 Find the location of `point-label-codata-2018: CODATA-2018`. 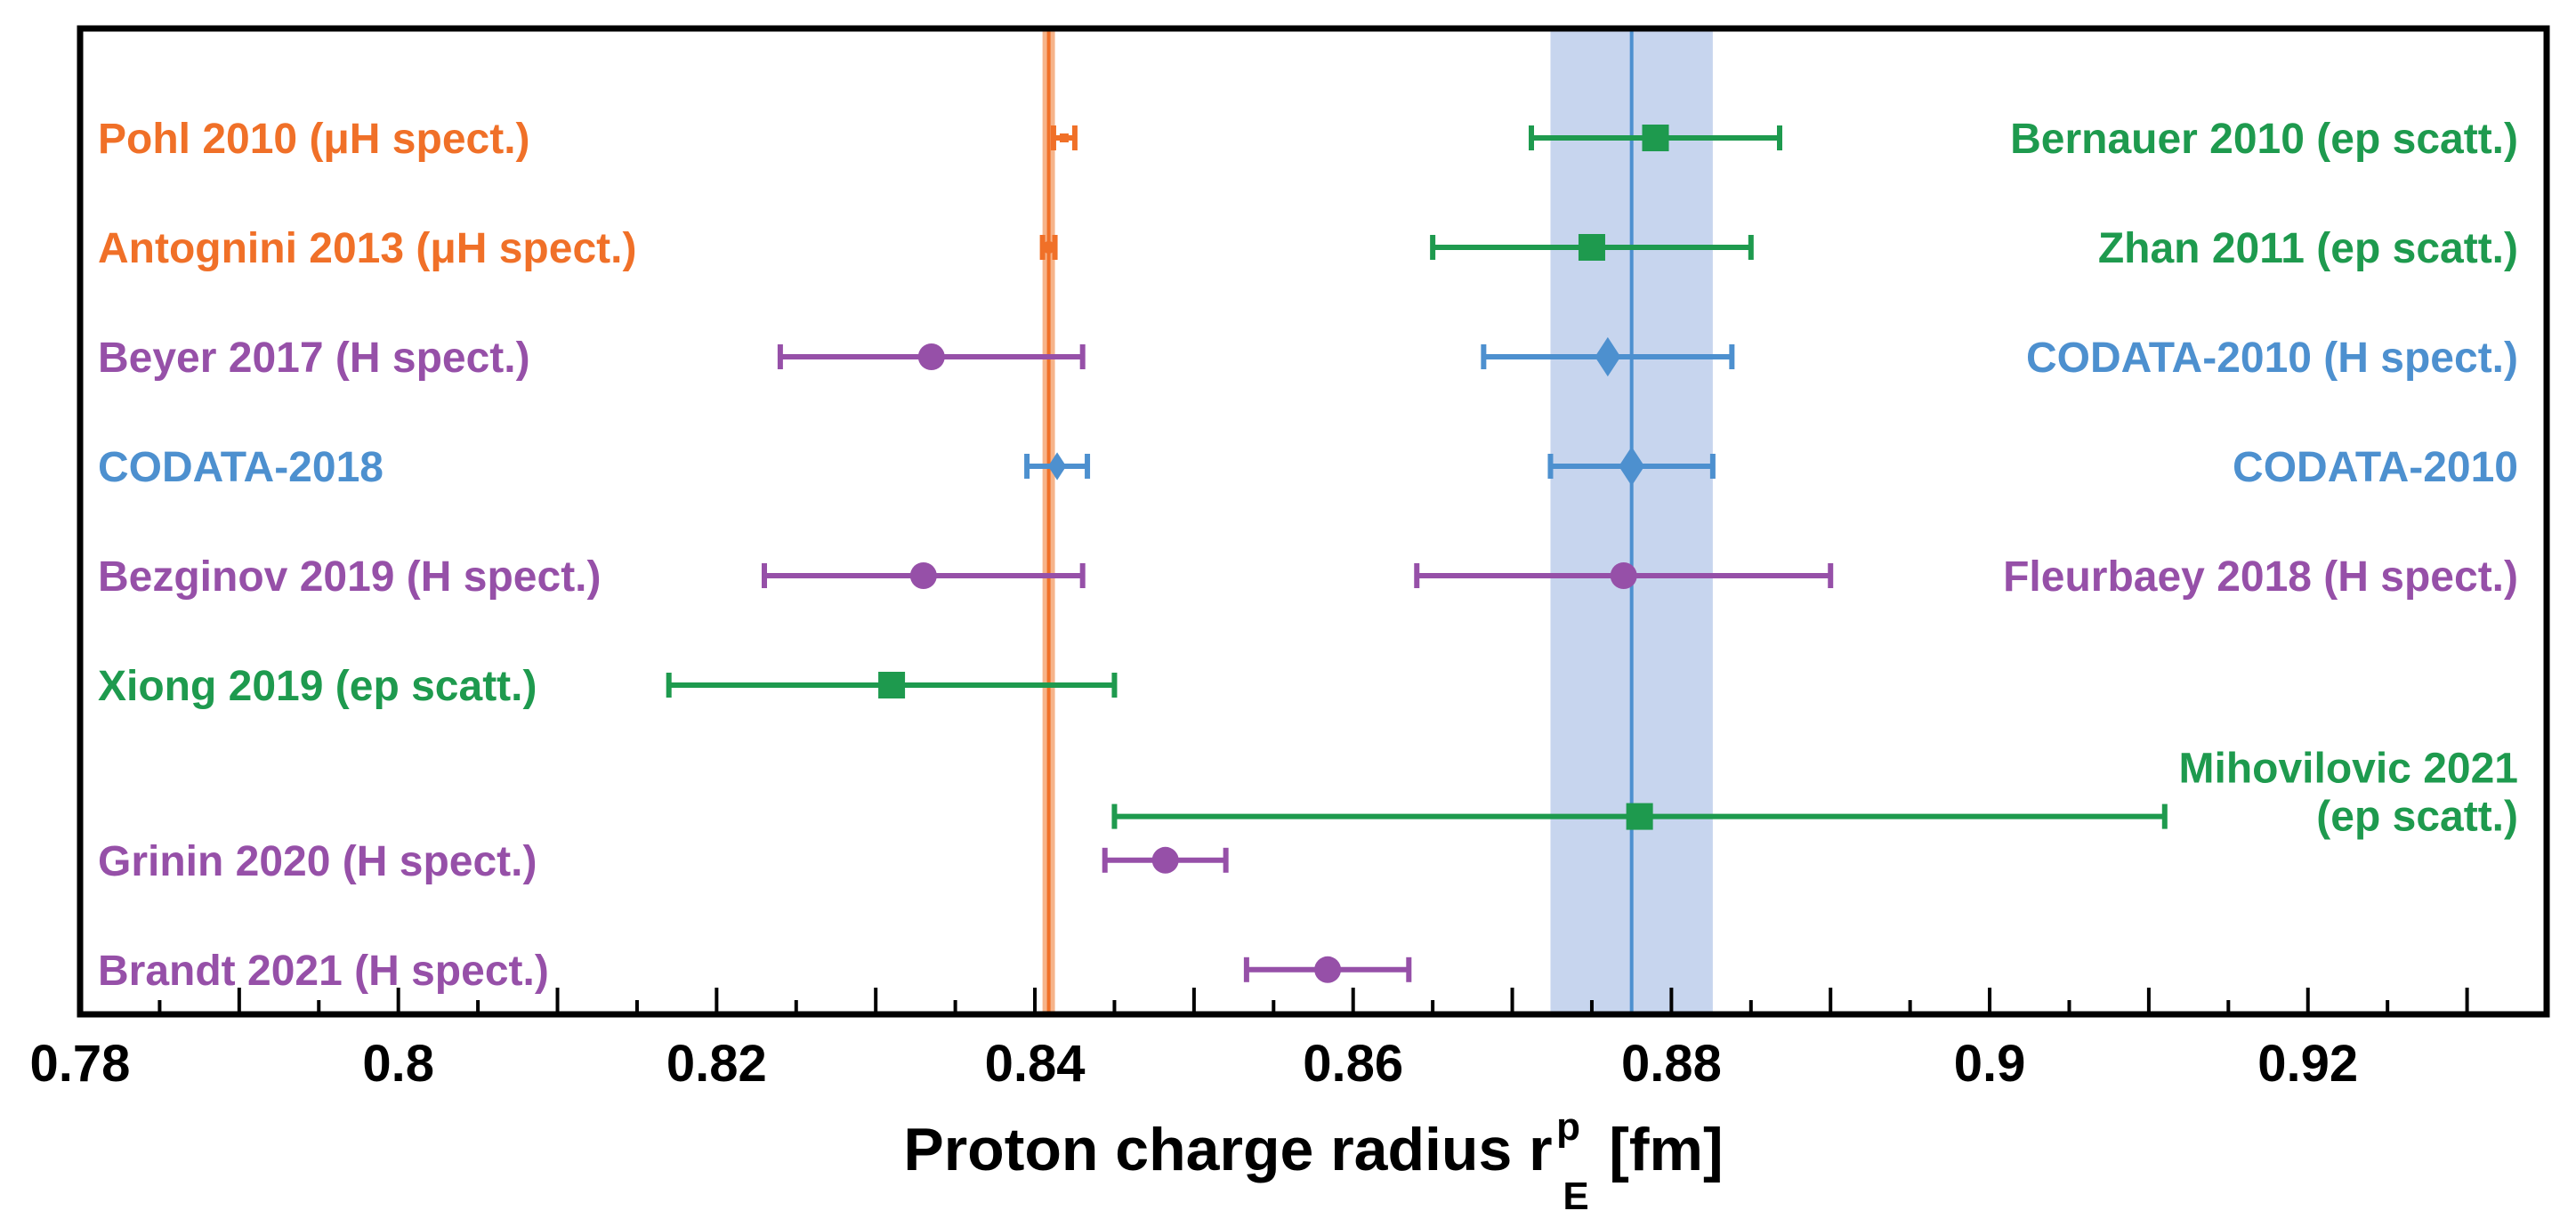

point-label-codata-2018: CODATA-2018 is located at coordinates (241, 467).